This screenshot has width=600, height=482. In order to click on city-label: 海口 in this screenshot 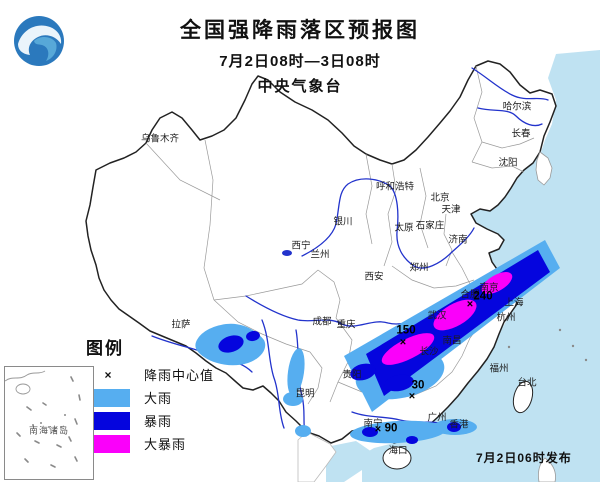, I will do `click(398, 451)`.